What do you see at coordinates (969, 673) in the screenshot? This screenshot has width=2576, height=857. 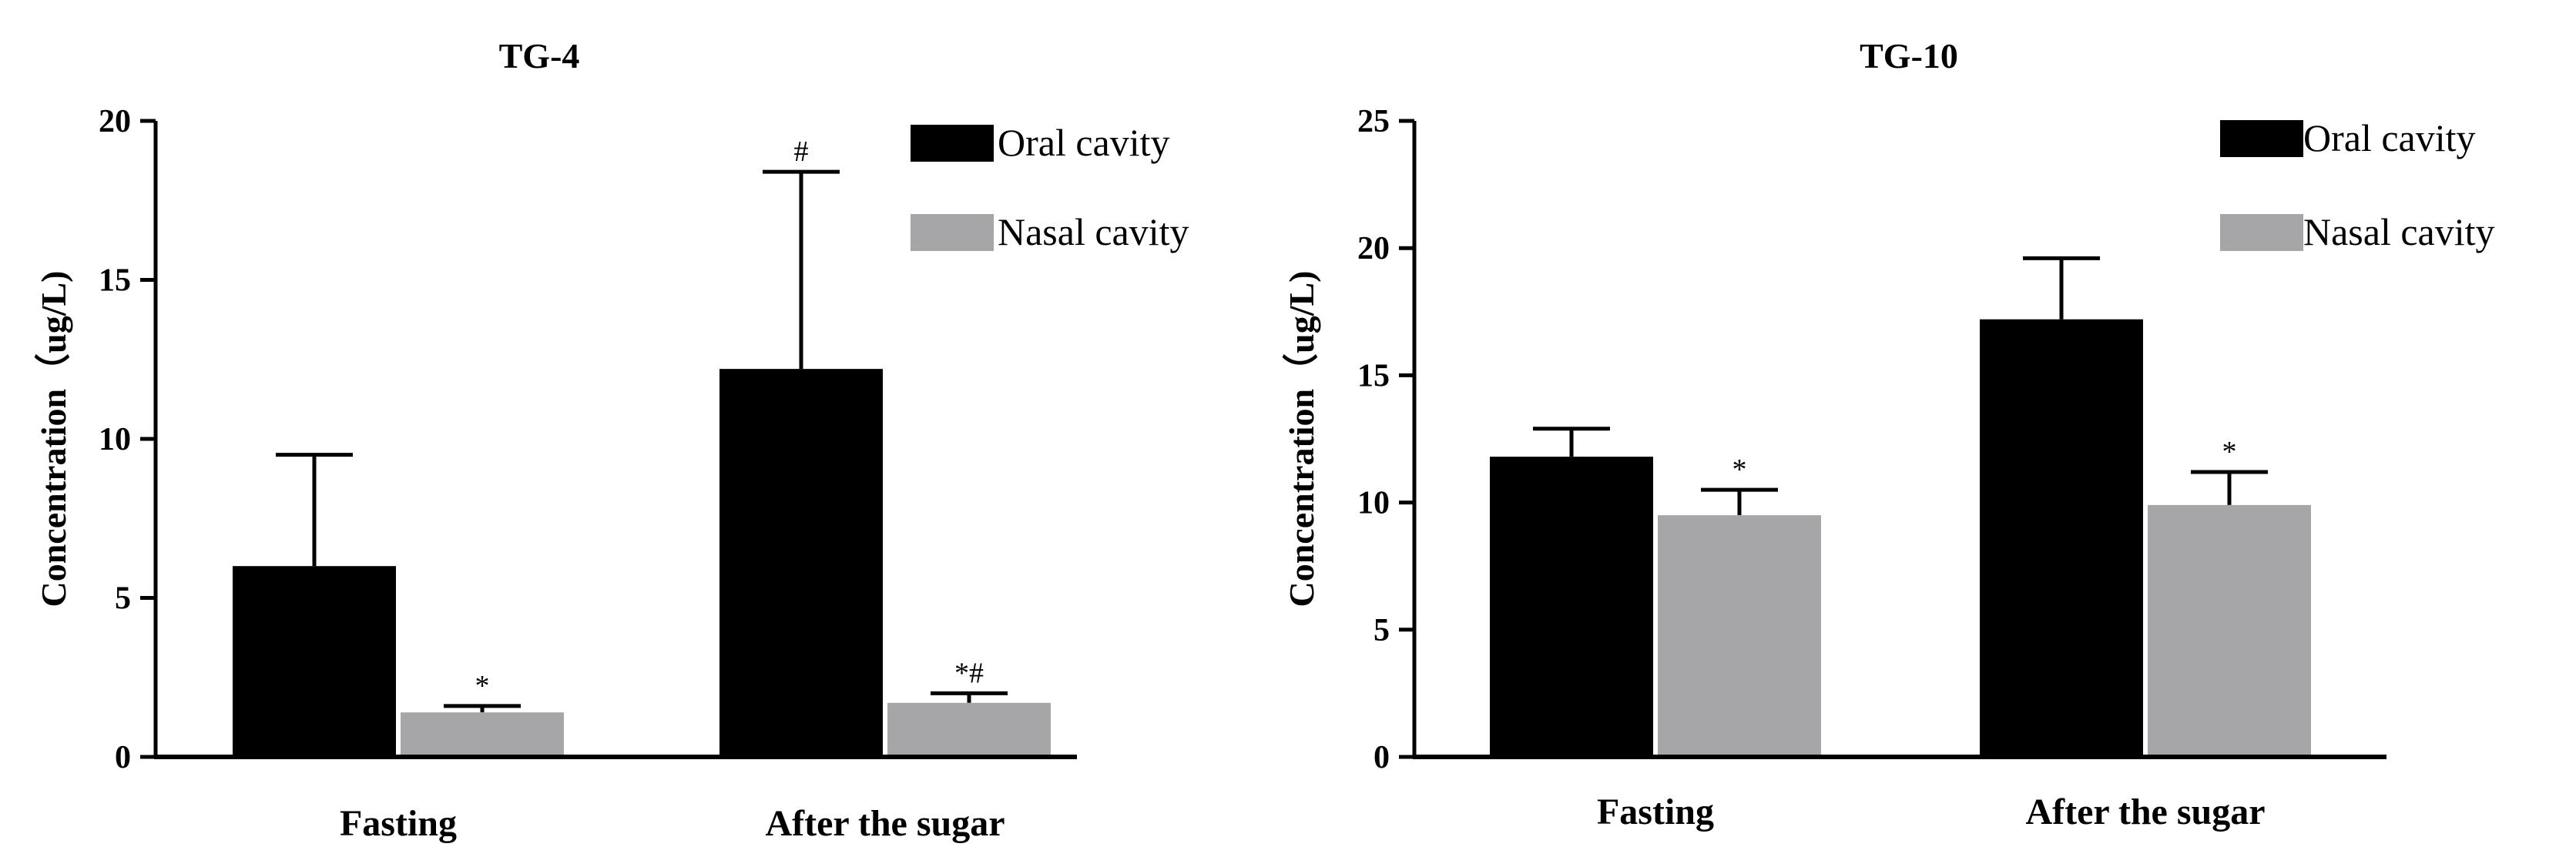 I see `significance-marker: *#` at bounding box center [969, 673].